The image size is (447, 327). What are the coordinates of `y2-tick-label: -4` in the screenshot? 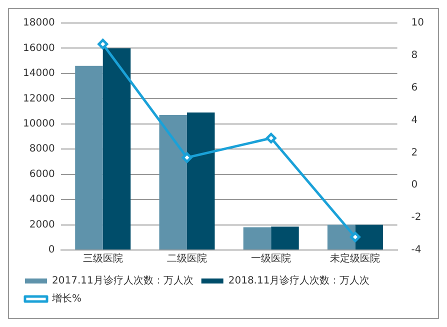 It's located at (416, 250).